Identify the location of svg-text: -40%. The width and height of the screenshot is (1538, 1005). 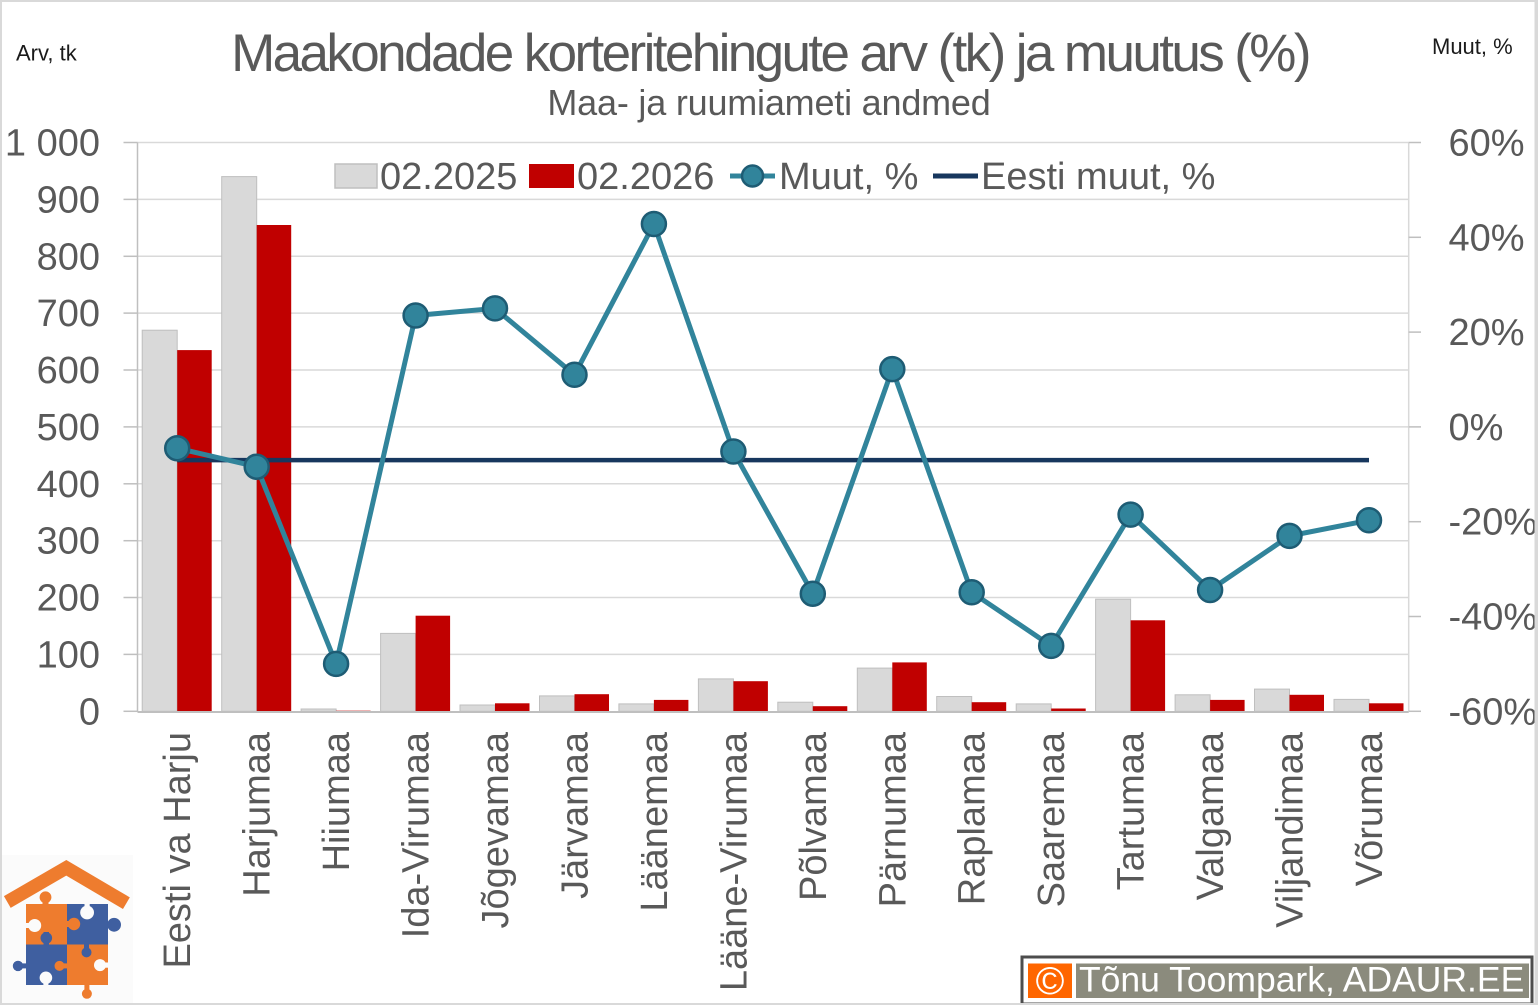
(1493, 618).